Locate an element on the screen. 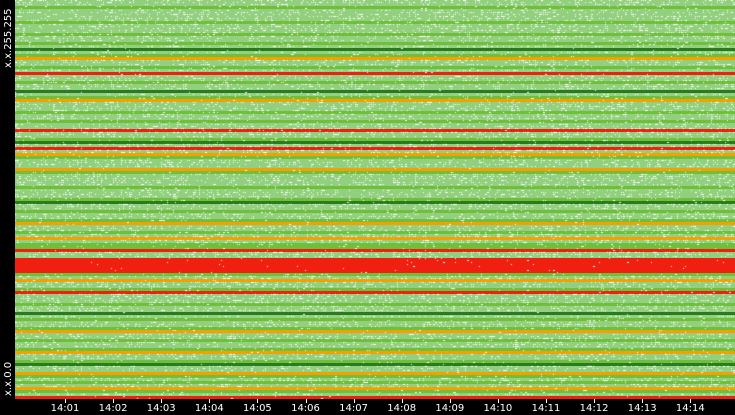 The height and width of the screenshot is (415, 735). x-tick-label: 14:13 is located at coordinates (642, 408).